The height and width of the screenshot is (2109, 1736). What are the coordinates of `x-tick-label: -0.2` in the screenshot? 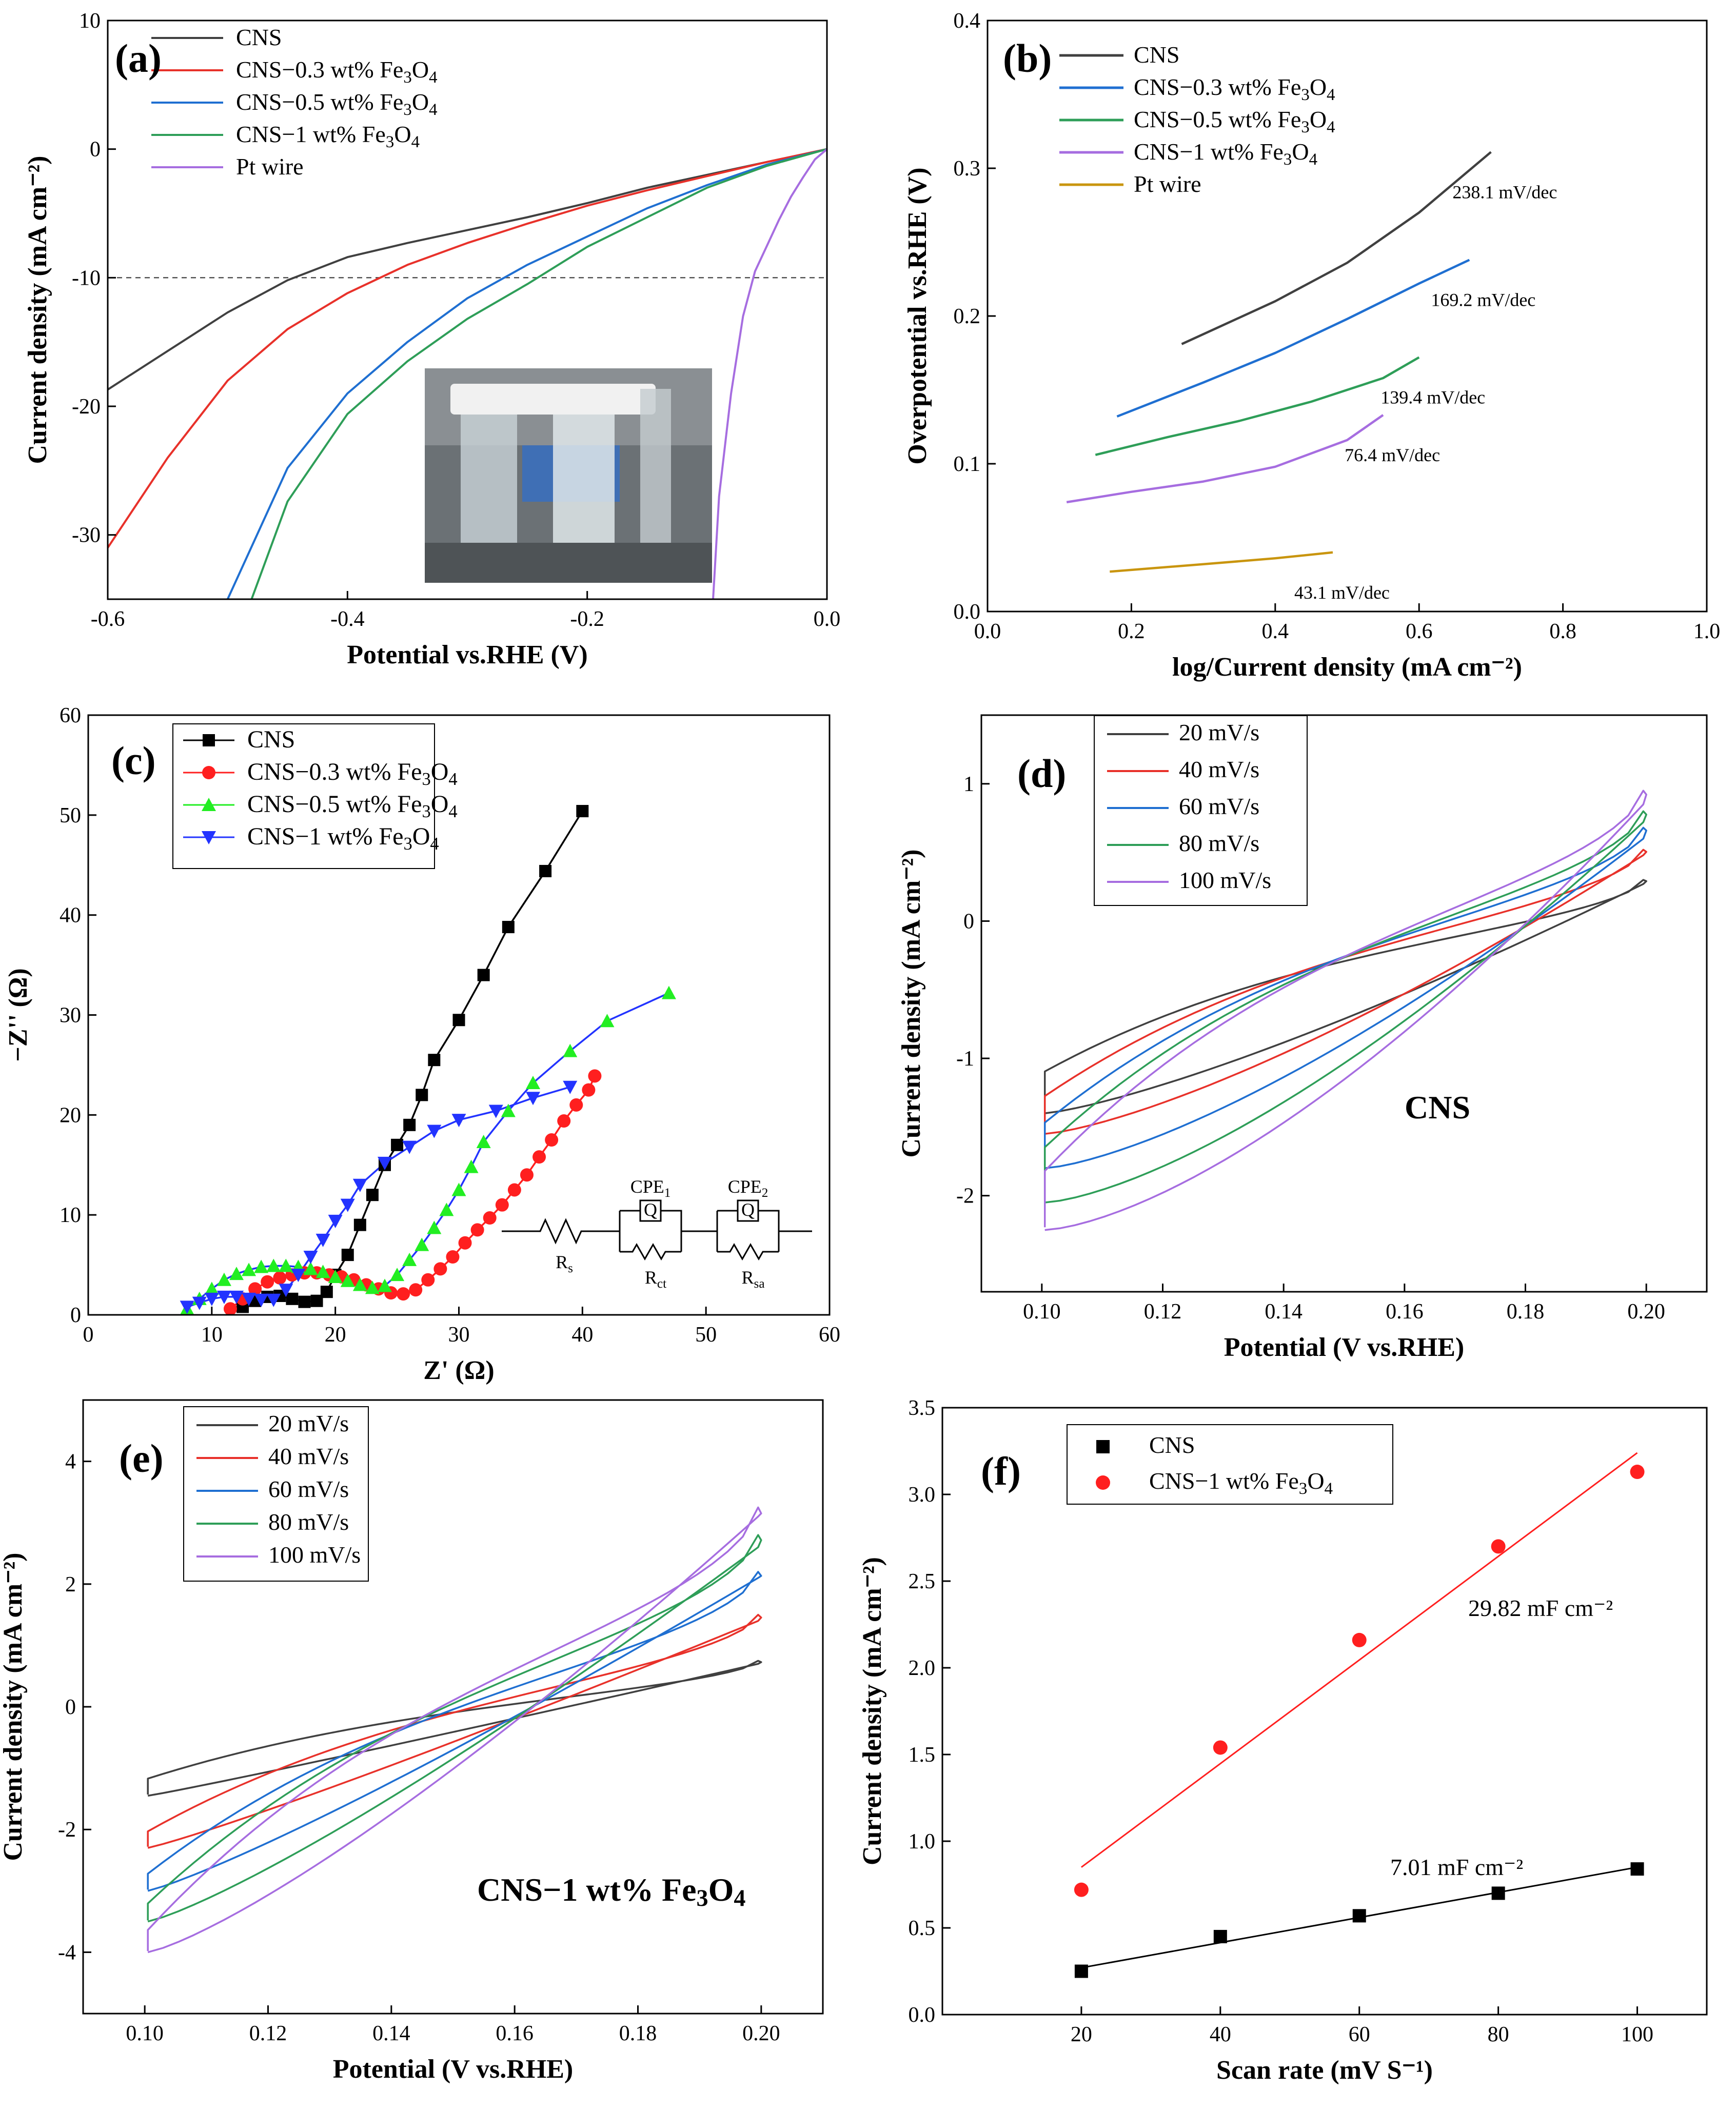 It's located at (587, 619).